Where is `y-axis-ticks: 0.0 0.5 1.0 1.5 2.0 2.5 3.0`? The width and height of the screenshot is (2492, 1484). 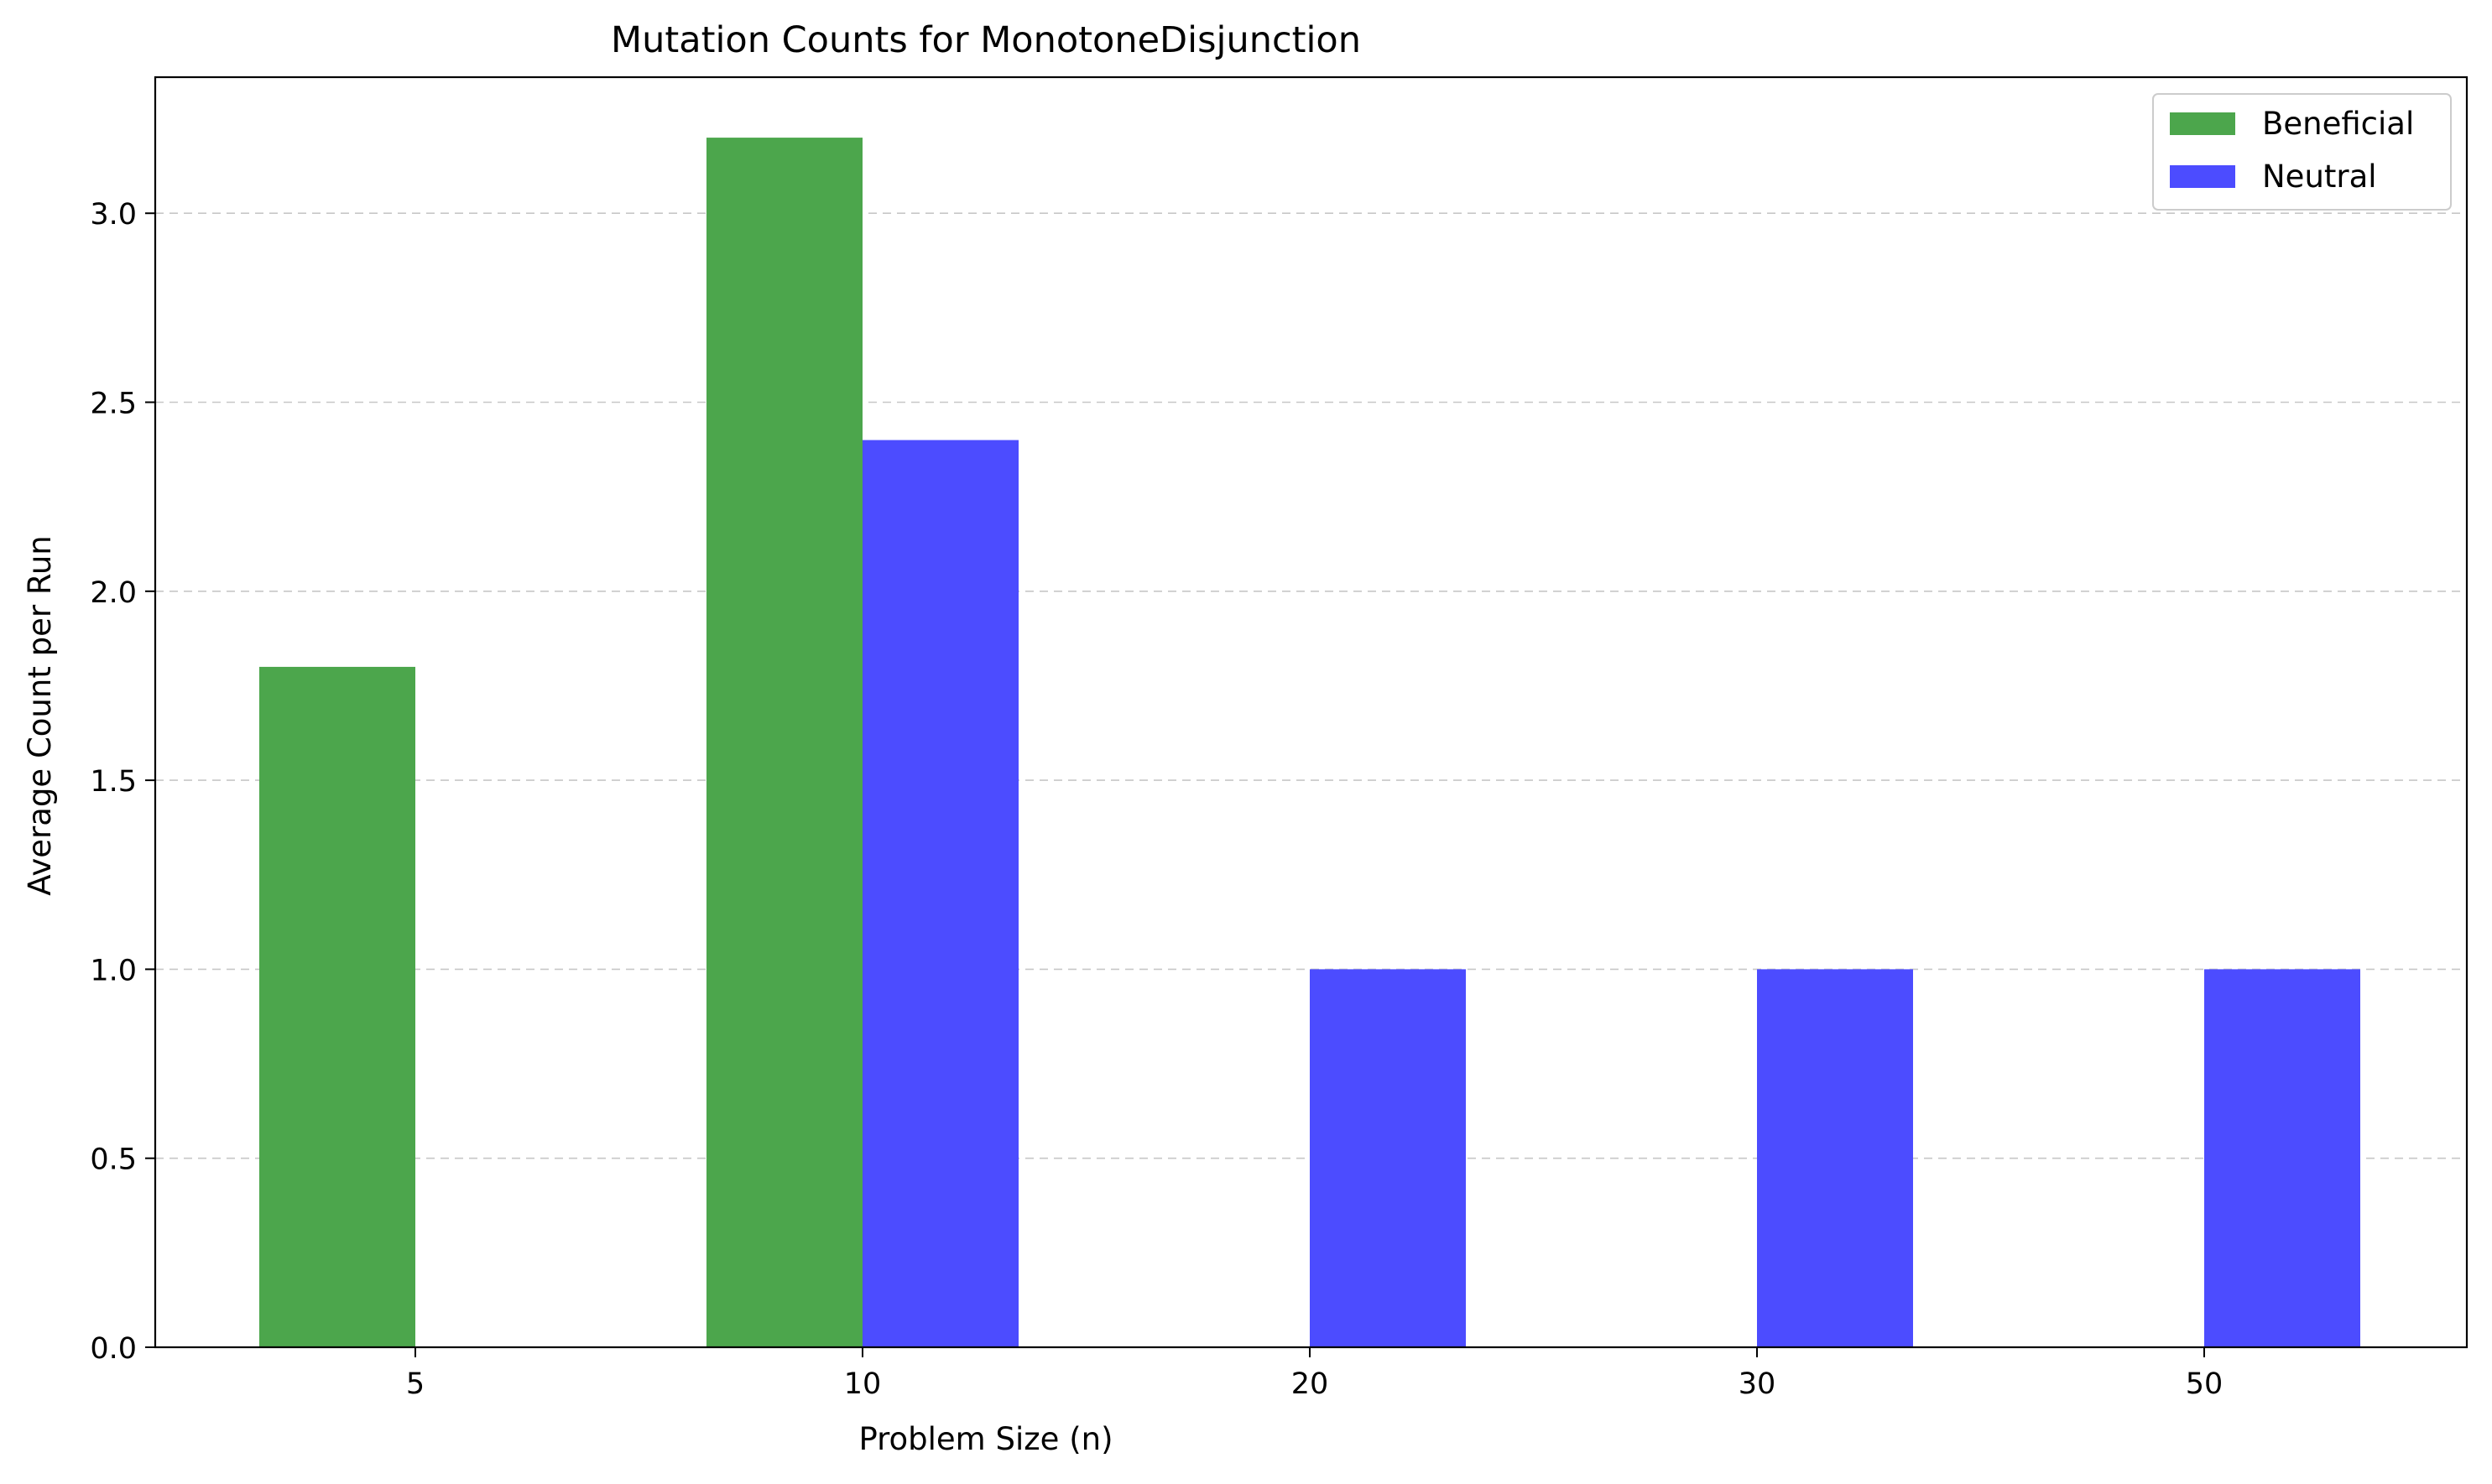 y-axis-ticks: 0.0 0.5 1.0 1.5 2.0 2.5 3.0 is located at coordinates (123, 782).